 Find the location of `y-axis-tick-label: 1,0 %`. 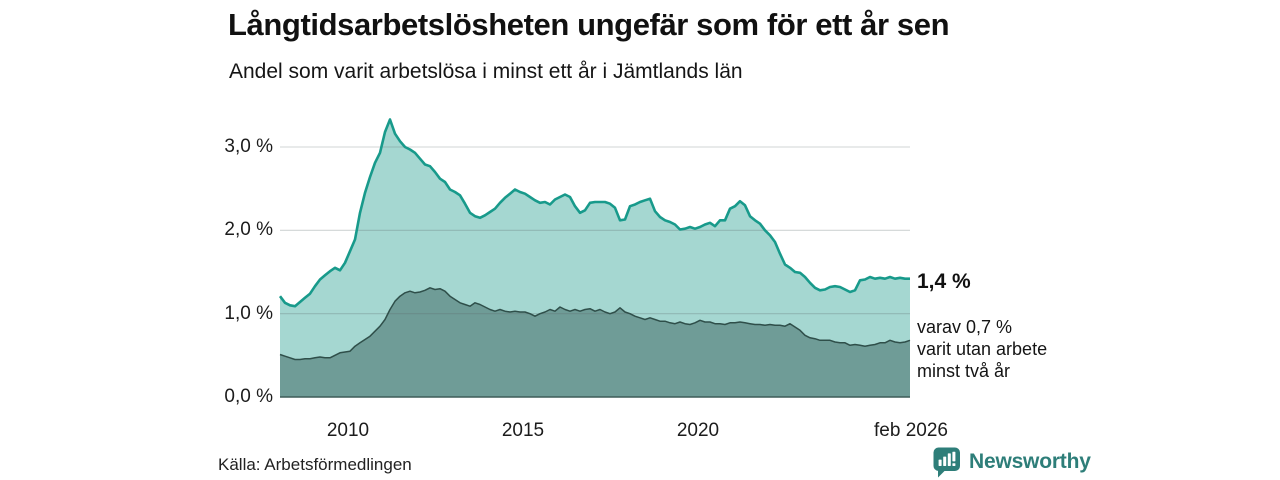

y-axis-tick-label: 1,0 % is located at coordinates (248, 313).